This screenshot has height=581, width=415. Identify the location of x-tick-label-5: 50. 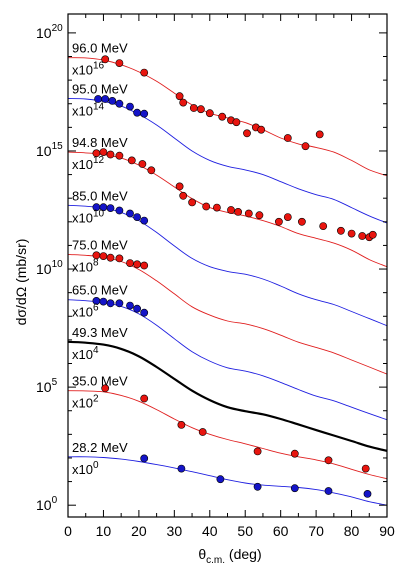
(245, 531).